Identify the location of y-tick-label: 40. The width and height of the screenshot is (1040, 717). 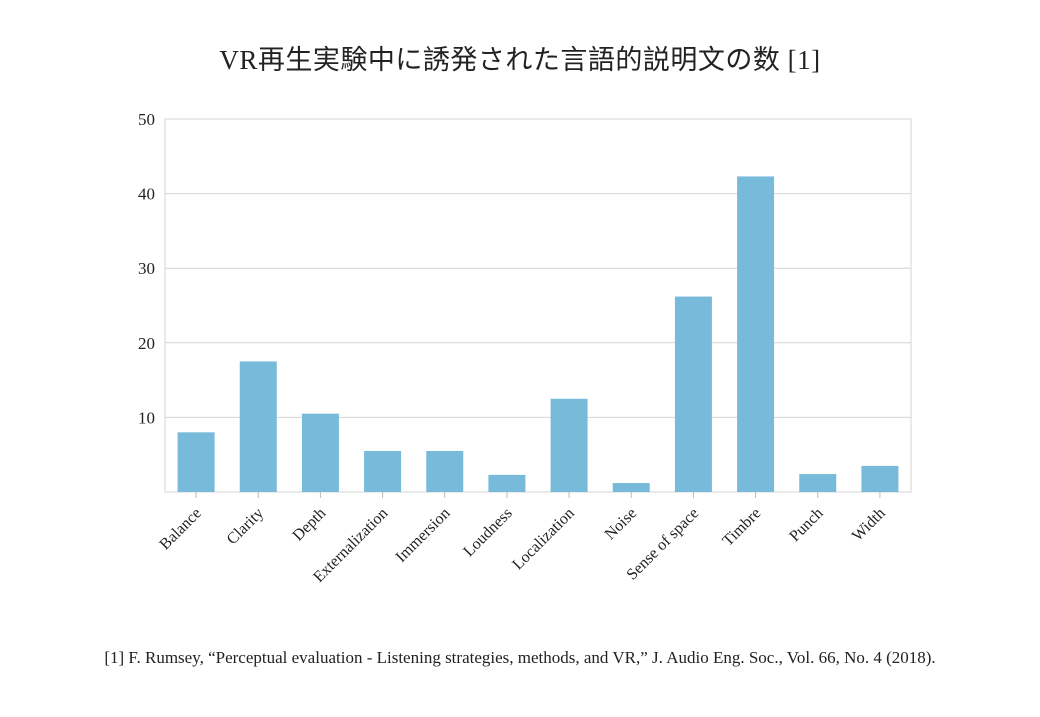
(146, 194).